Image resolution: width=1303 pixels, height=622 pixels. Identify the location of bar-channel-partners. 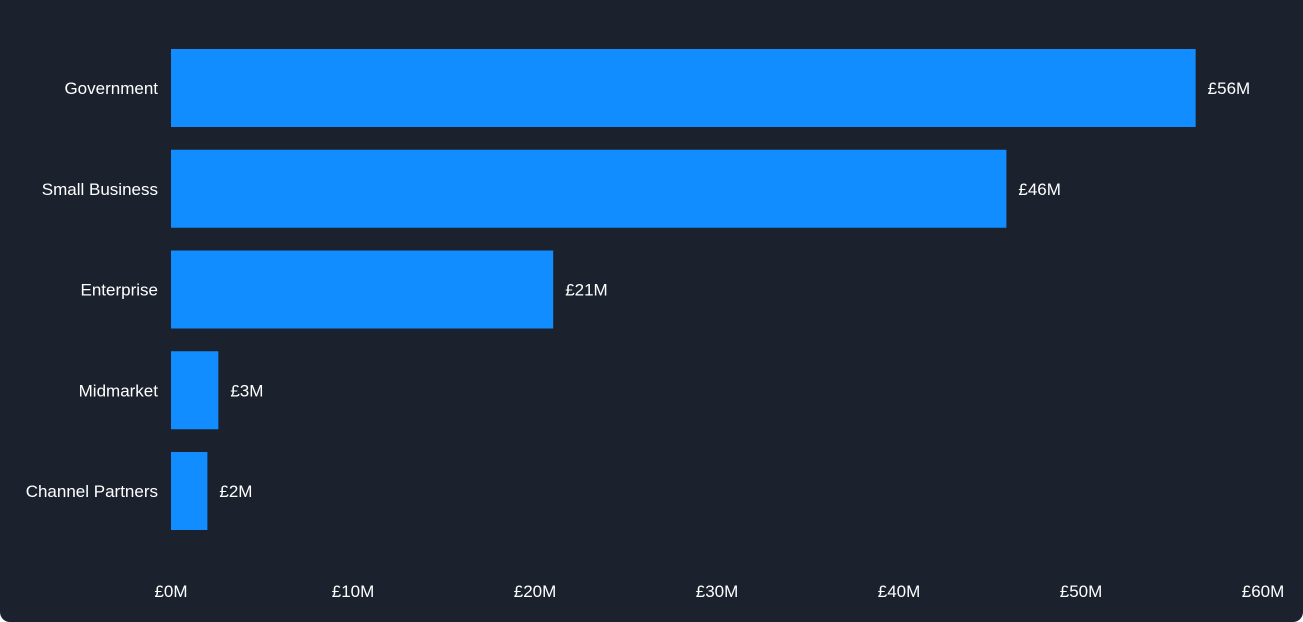
(189, 491).